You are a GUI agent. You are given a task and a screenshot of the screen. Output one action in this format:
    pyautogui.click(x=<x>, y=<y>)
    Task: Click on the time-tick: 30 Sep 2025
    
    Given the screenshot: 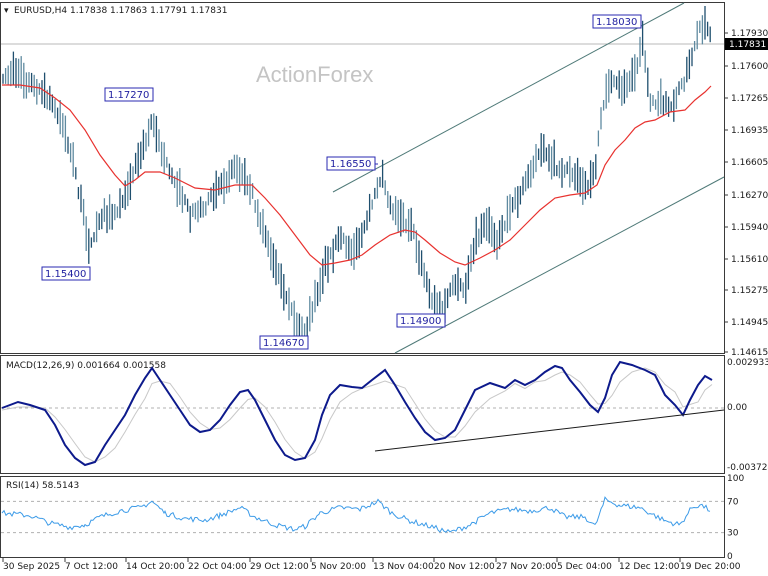 What is the action you would take?
    pyautogui.click(x=31, y=567)
    